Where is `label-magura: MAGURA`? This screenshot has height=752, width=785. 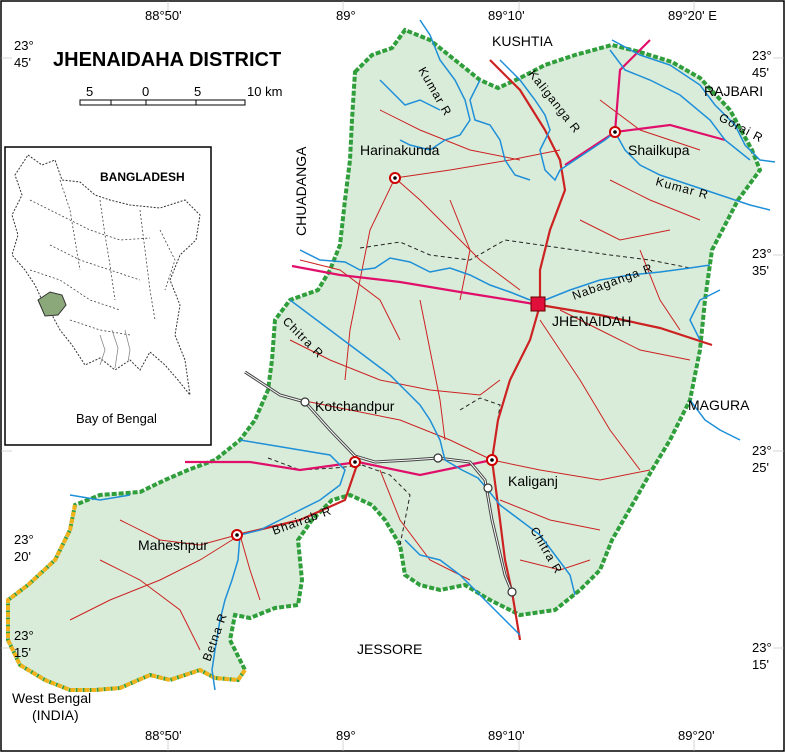
label-magura: MAGURA is located at coordinates (719, 405).